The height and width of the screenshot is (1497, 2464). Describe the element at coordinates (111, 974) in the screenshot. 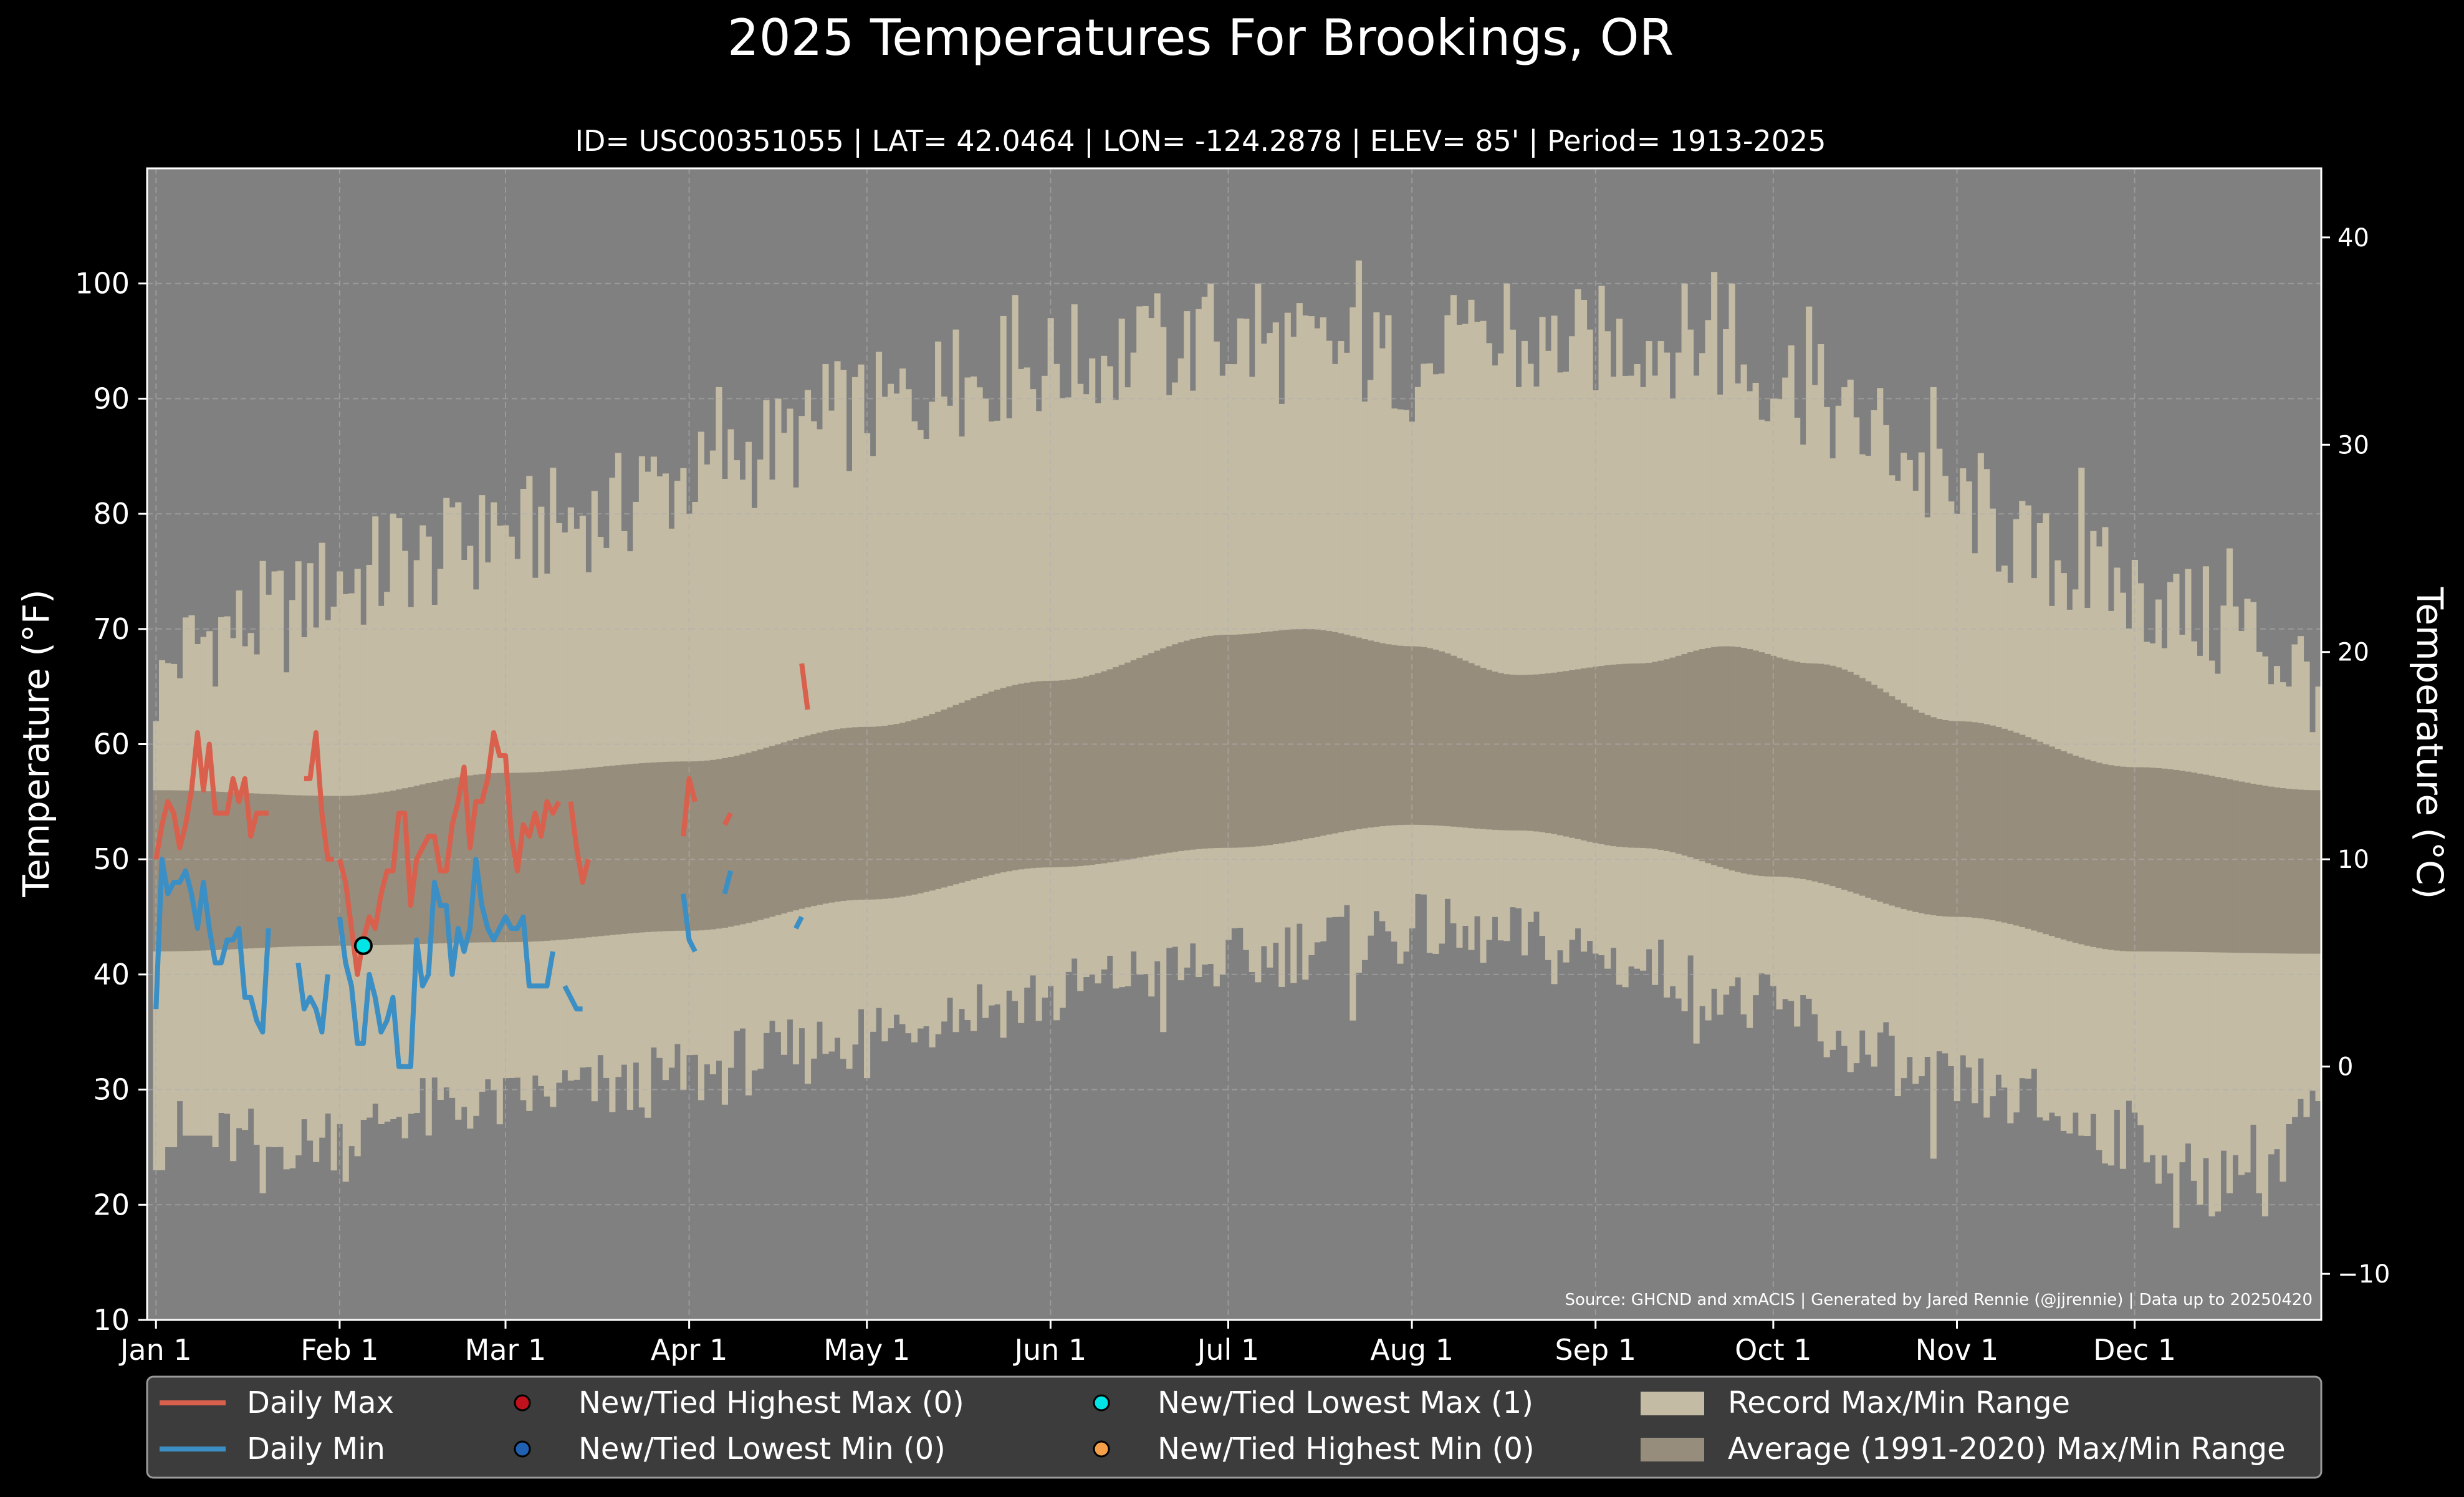

I see `y-tick-label: 40` at that location.